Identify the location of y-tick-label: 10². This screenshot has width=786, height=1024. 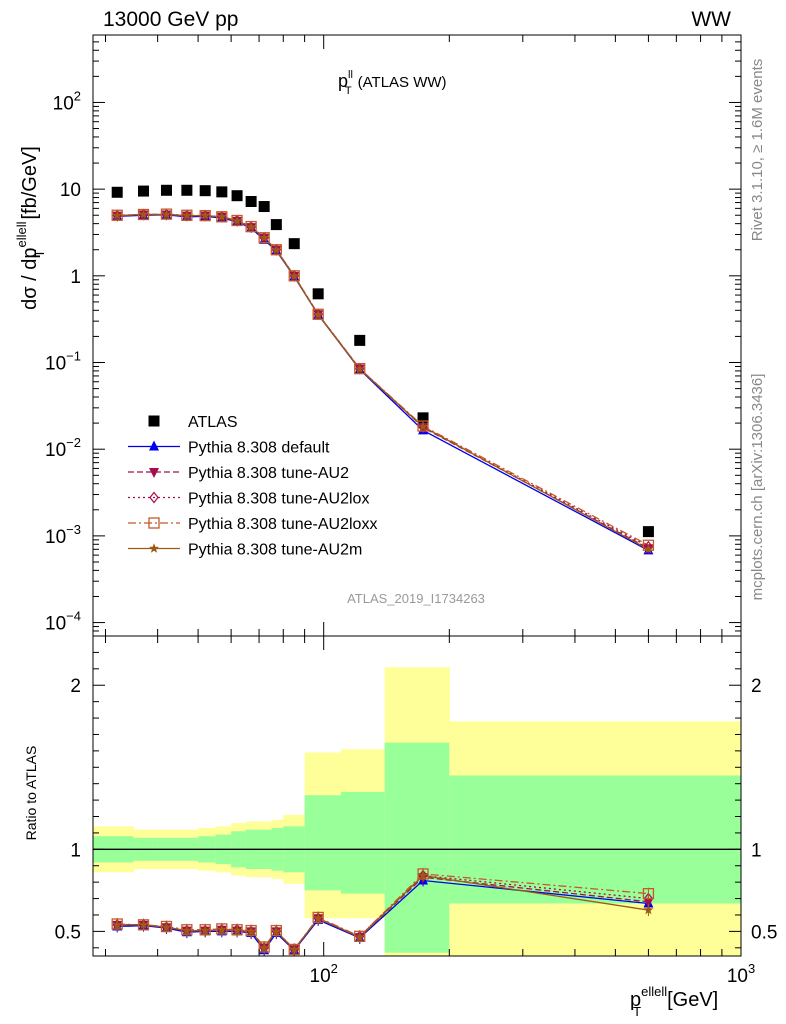
(67, 101).